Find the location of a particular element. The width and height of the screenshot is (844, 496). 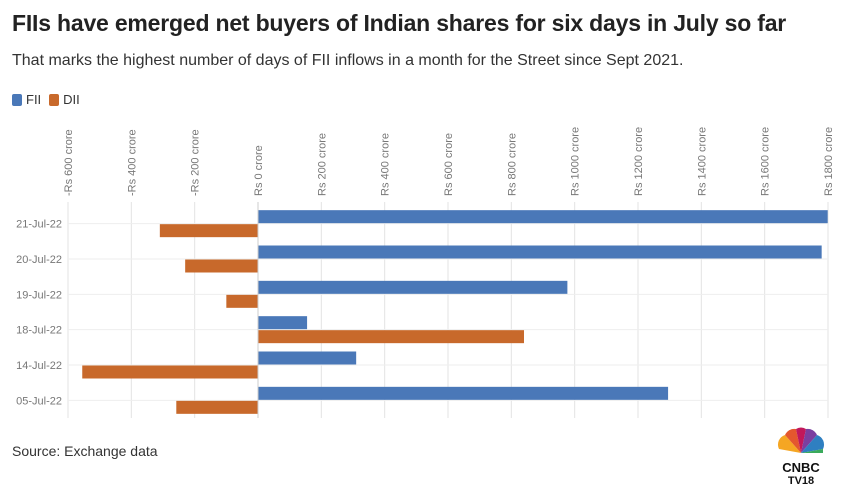

x-tick-label: Rs 1200 crore is located at coordinates (639, 161).